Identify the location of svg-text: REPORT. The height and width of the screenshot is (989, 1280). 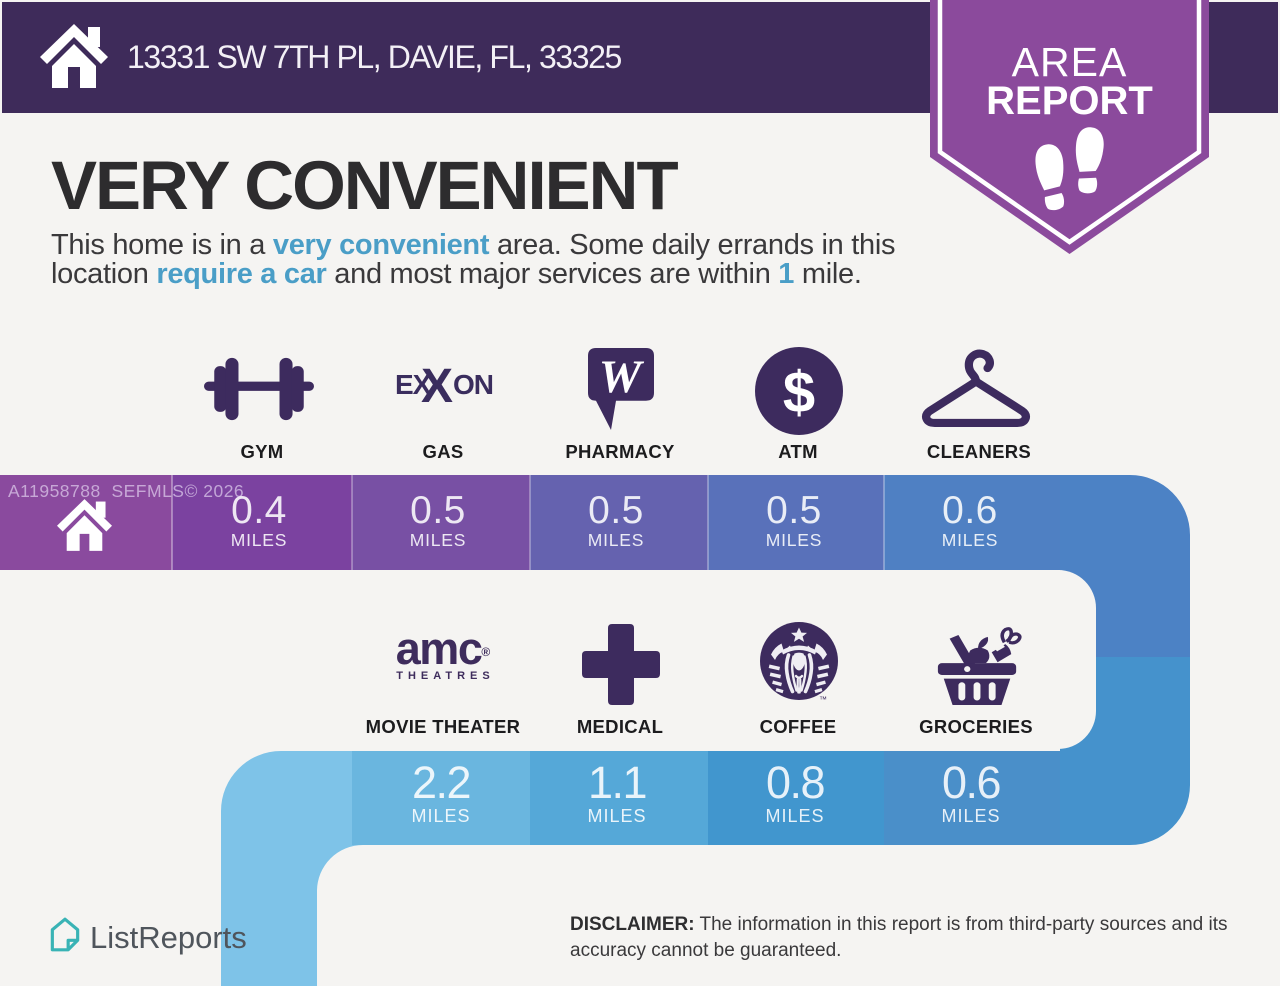
(1069, 101).